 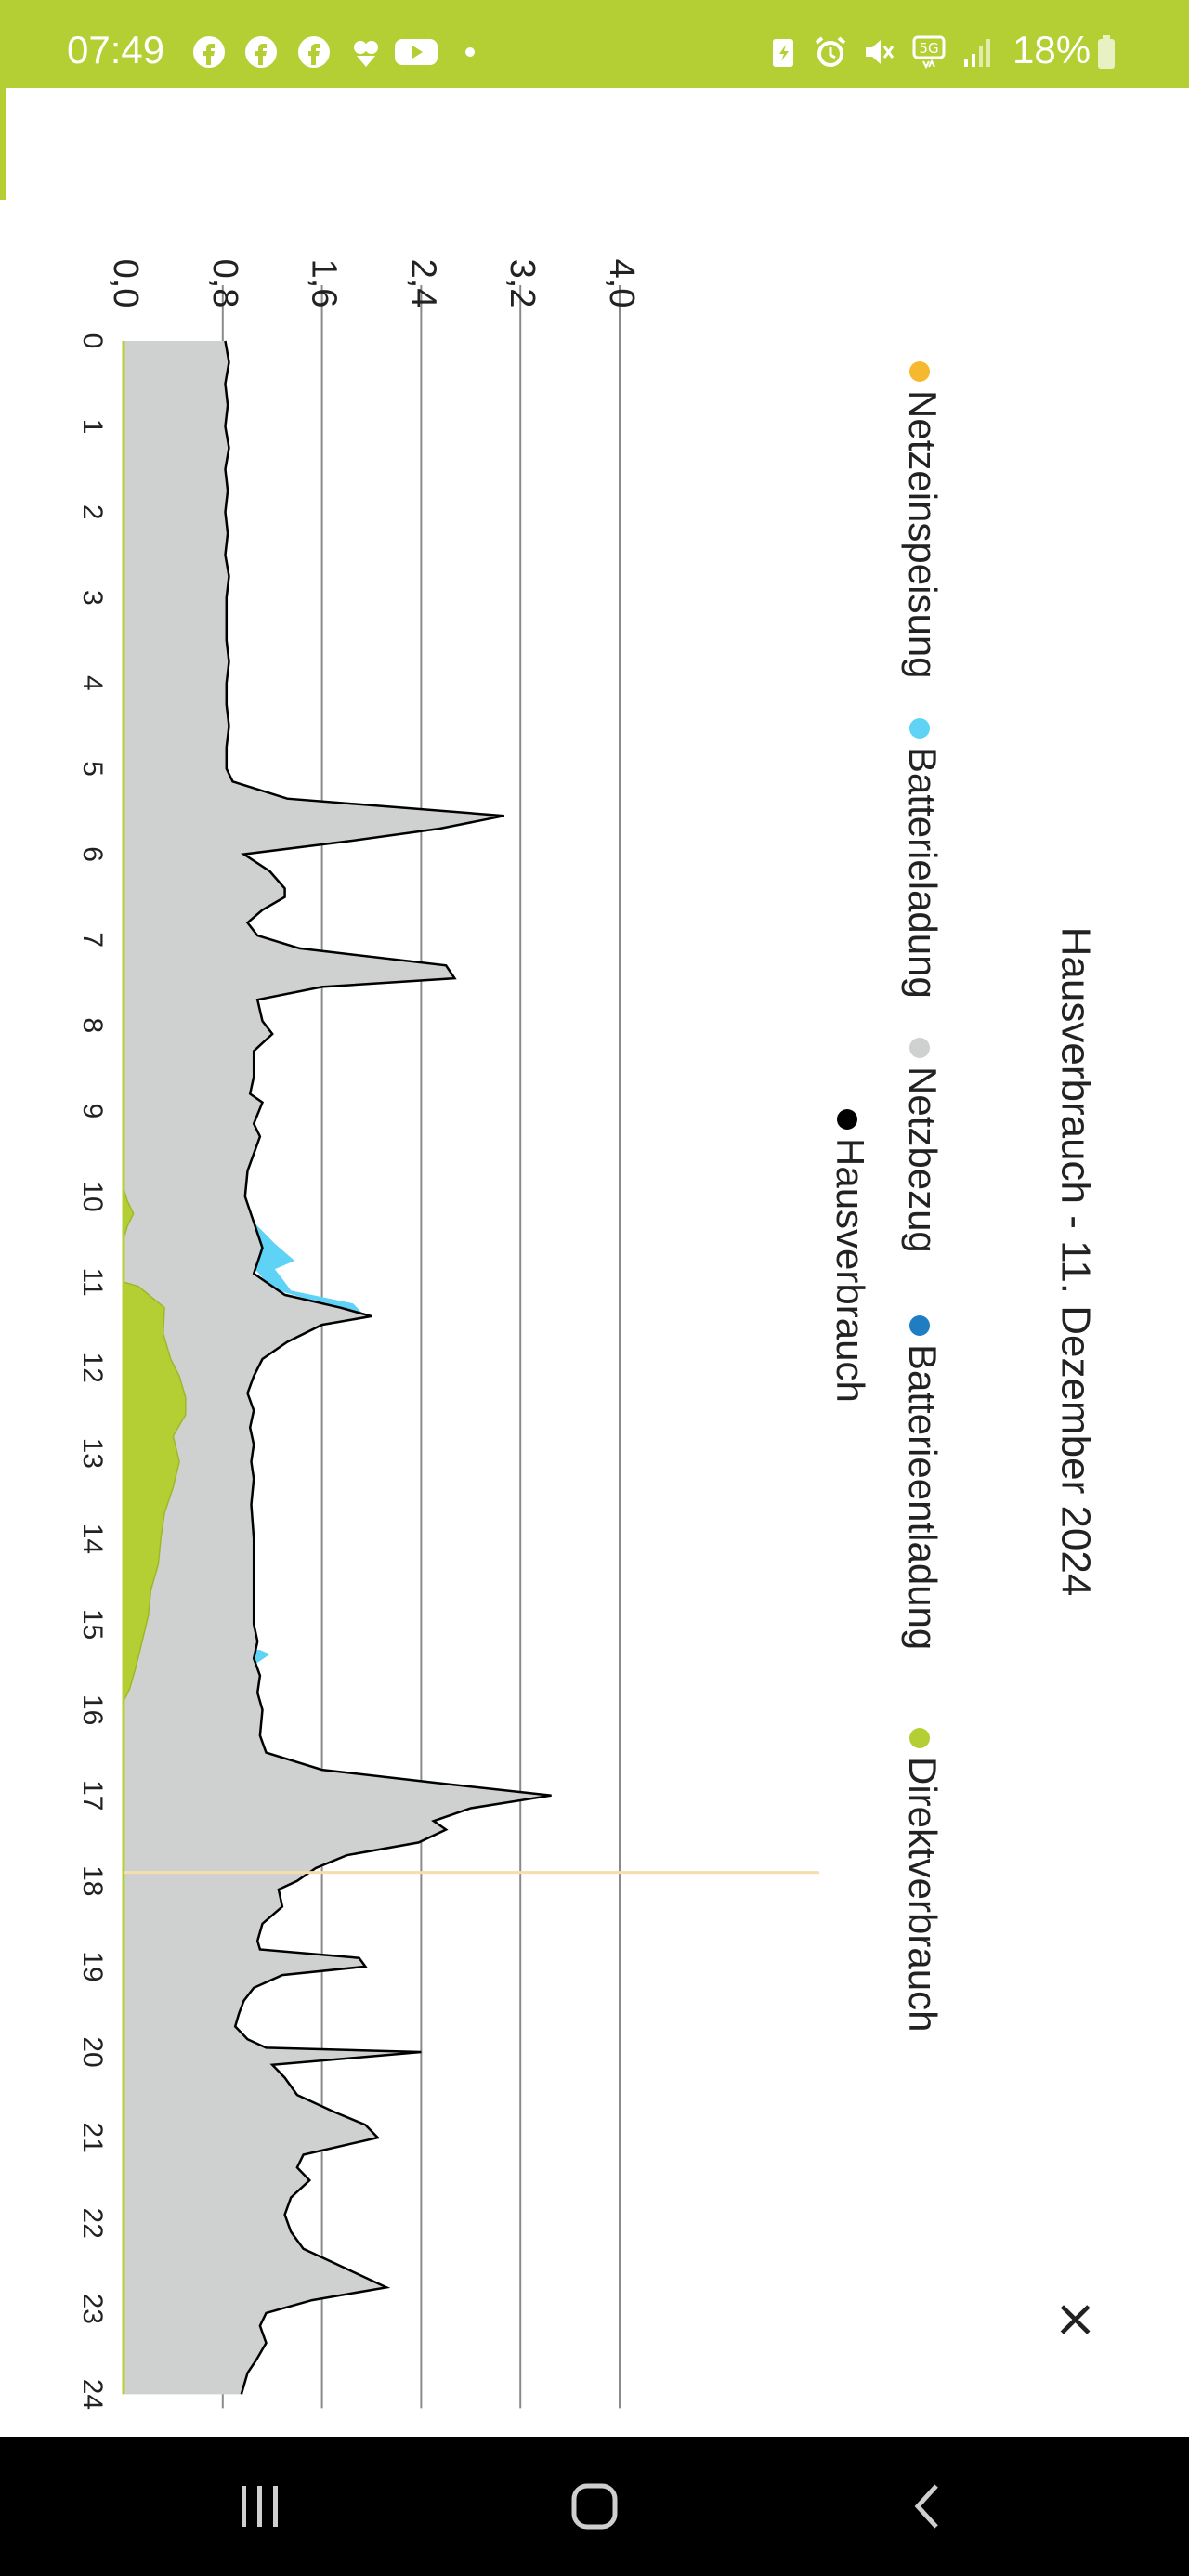 I want to click on alarm-icon, so click(x=831, y=51).